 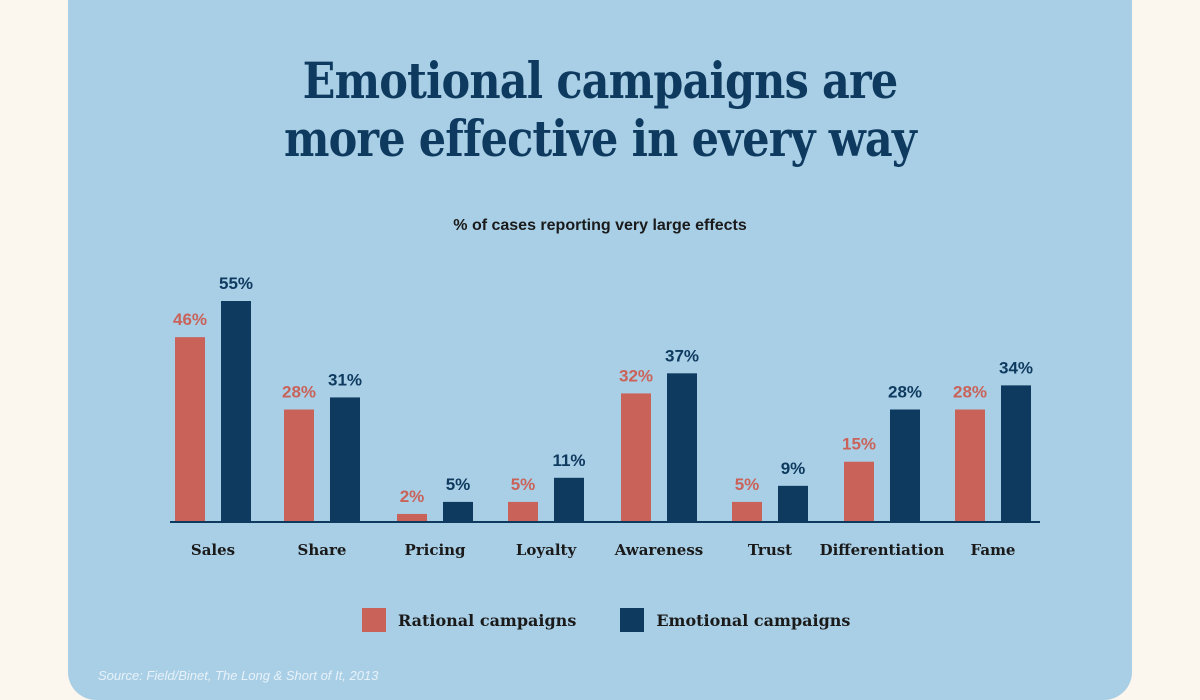 I want to click on category-label-share: Share, so click(x=322, y=550).